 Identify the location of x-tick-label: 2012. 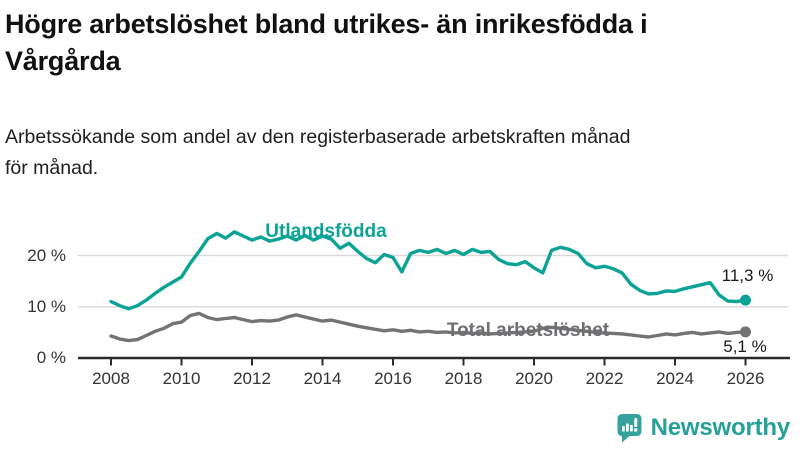
(252, 378).